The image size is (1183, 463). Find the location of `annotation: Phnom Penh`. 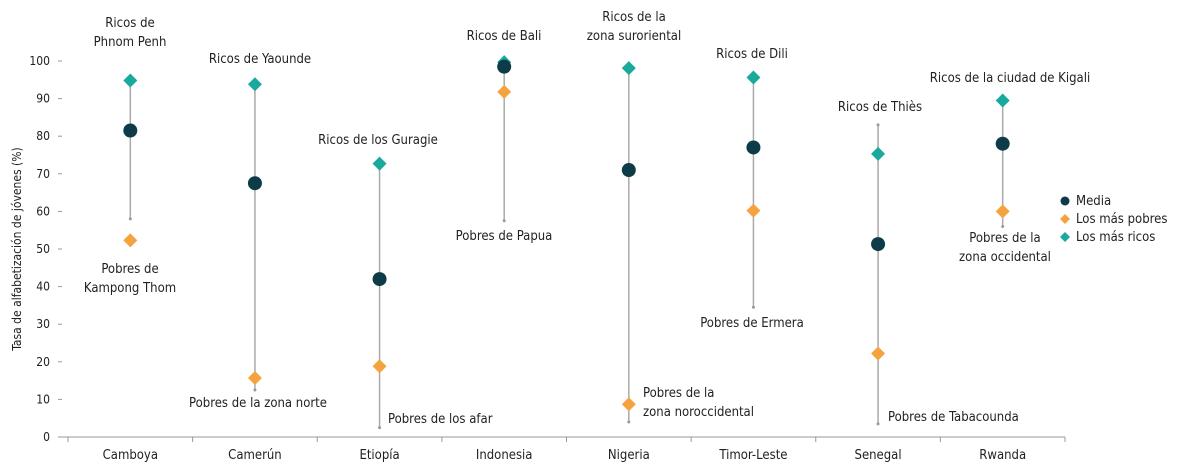

annotation: Phnom Penh is located at coordinates (130, 42).